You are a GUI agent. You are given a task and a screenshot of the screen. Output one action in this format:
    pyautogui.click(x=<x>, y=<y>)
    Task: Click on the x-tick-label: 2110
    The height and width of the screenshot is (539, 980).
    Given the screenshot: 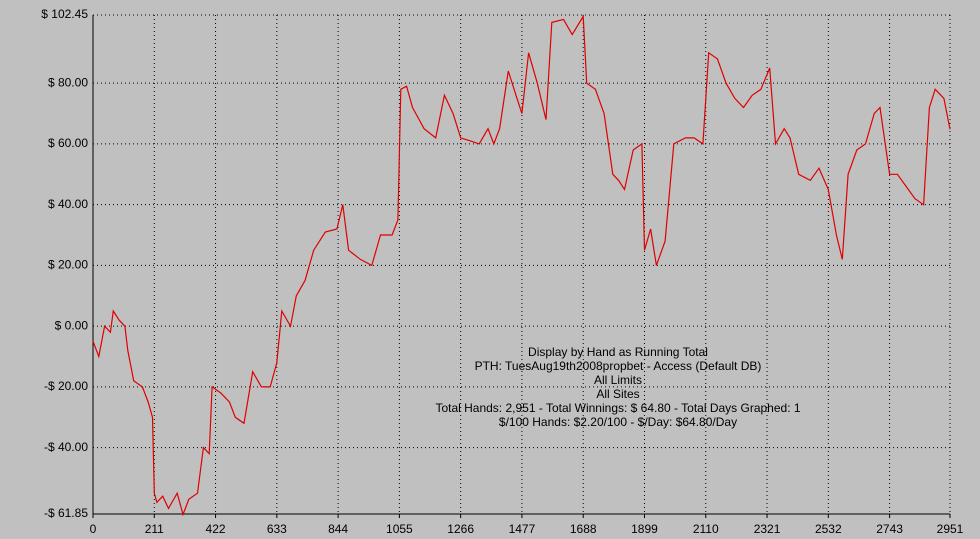 What is the action you would take?
    pyautogui.click(x=706, y=529)
    